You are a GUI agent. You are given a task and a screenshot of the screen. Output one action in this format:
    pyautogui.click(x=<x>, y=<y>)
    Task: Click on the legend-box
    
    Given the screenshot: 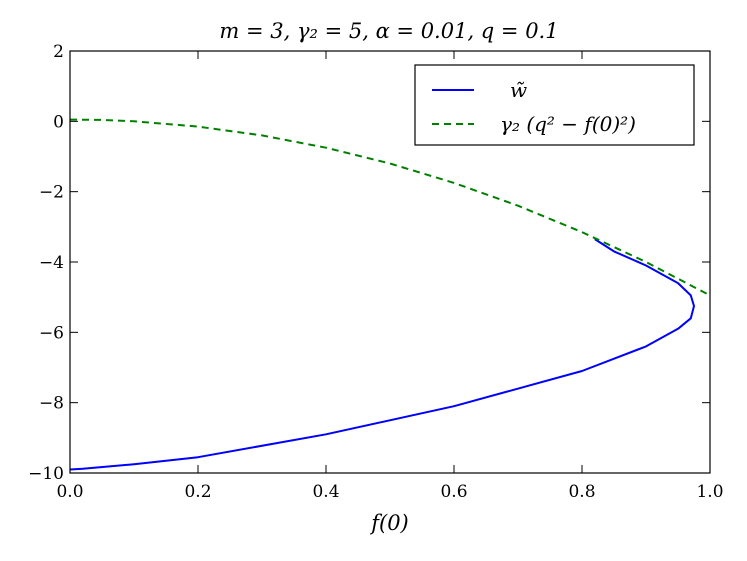 What is the action you would take?
    pyautogui.click(x=554, y=105)
    